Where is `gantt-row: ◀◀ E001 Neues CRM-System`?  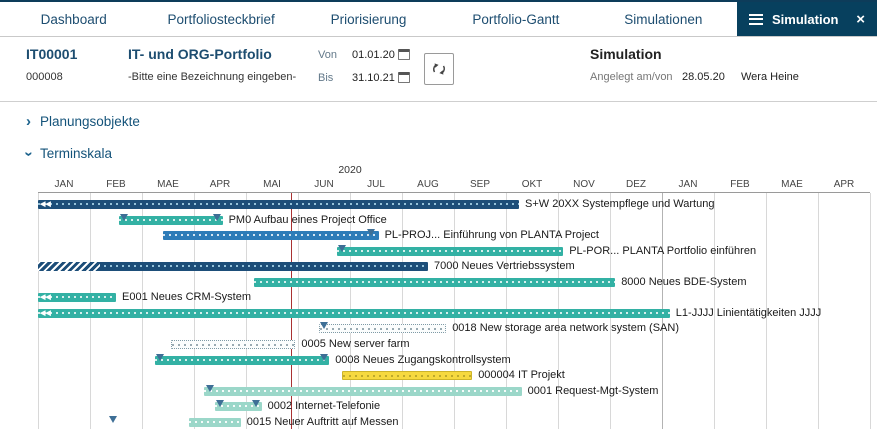
gantt-row: ◀◀ E001 Neues CRM-System is located at coordinates (454, 297).